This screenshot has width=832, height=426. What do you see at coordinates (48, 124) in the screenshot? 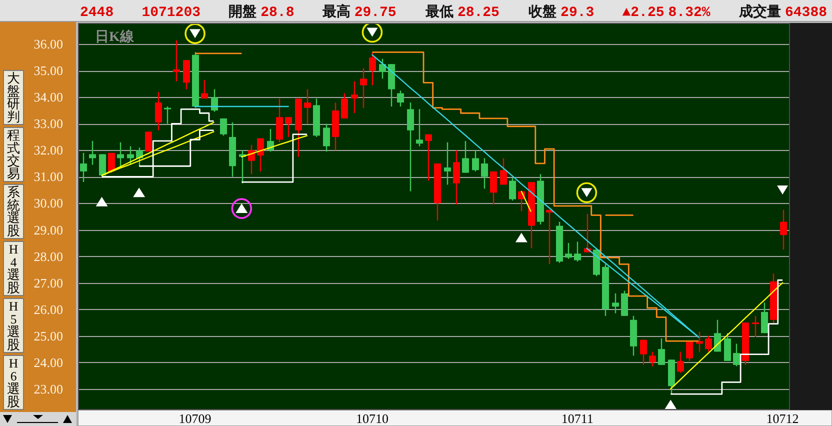
I see `ytick-label: 33.00` at bounding box center [48, 124].